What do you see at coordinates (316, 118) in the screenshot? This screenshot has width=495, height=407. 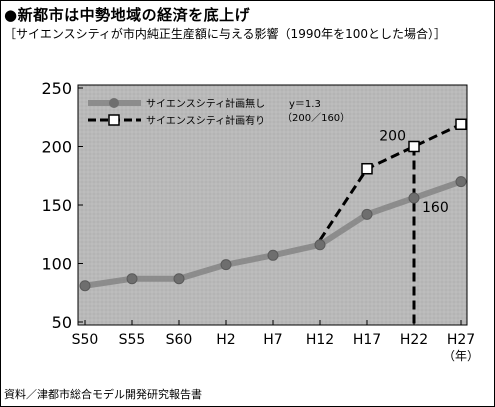 I see `annotation-ratio: （200／160）` at bounding box center [316, 118].